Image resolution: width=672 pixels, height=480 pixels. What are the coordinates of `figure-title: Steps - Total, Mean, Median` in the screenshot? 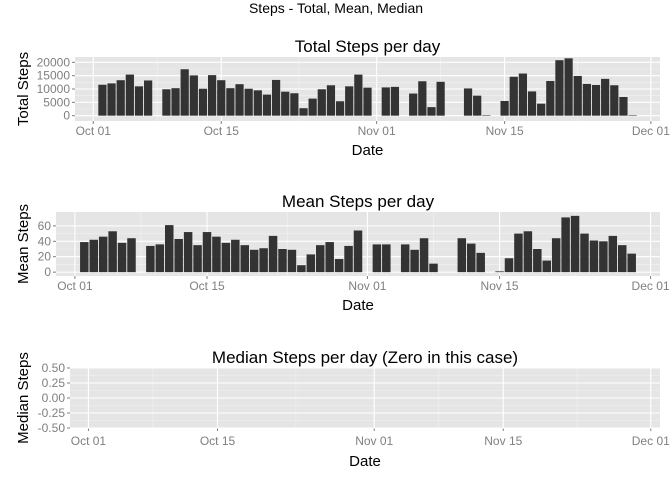 It's located at (336, 8).